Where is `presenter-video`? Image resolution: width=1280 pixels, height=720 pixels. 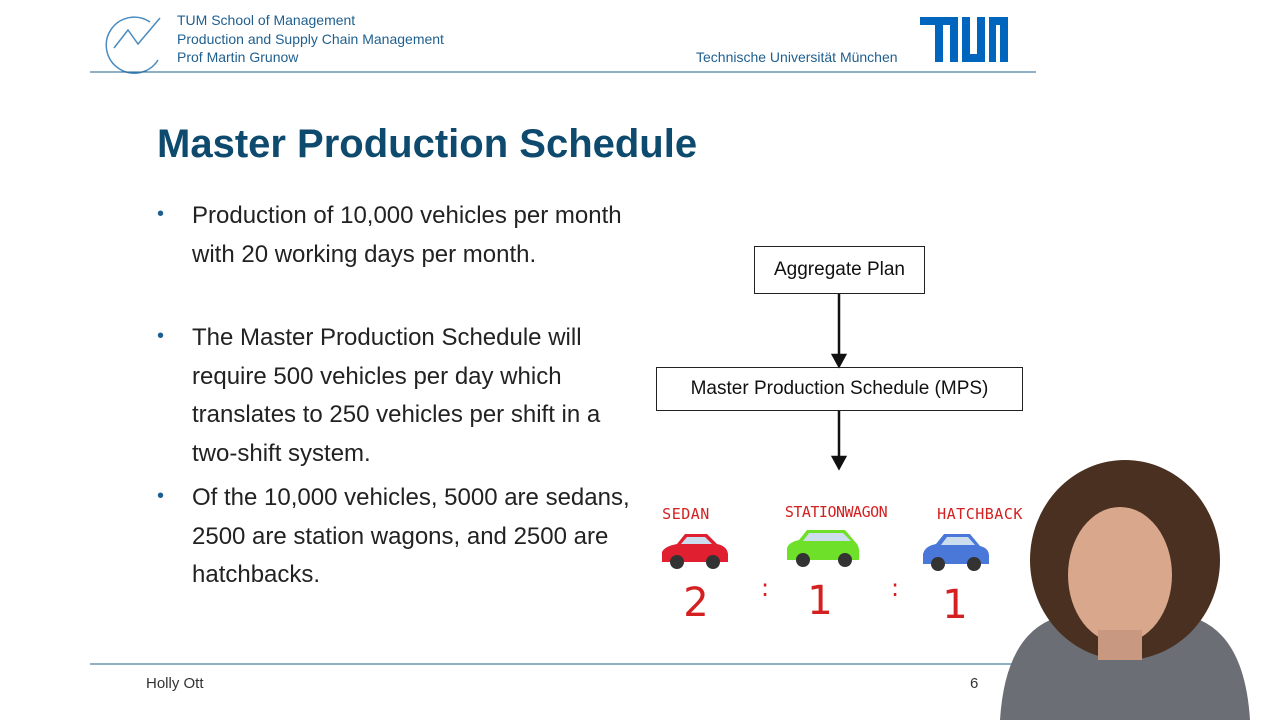 presenter-video is located at coordinates (1125, 590).